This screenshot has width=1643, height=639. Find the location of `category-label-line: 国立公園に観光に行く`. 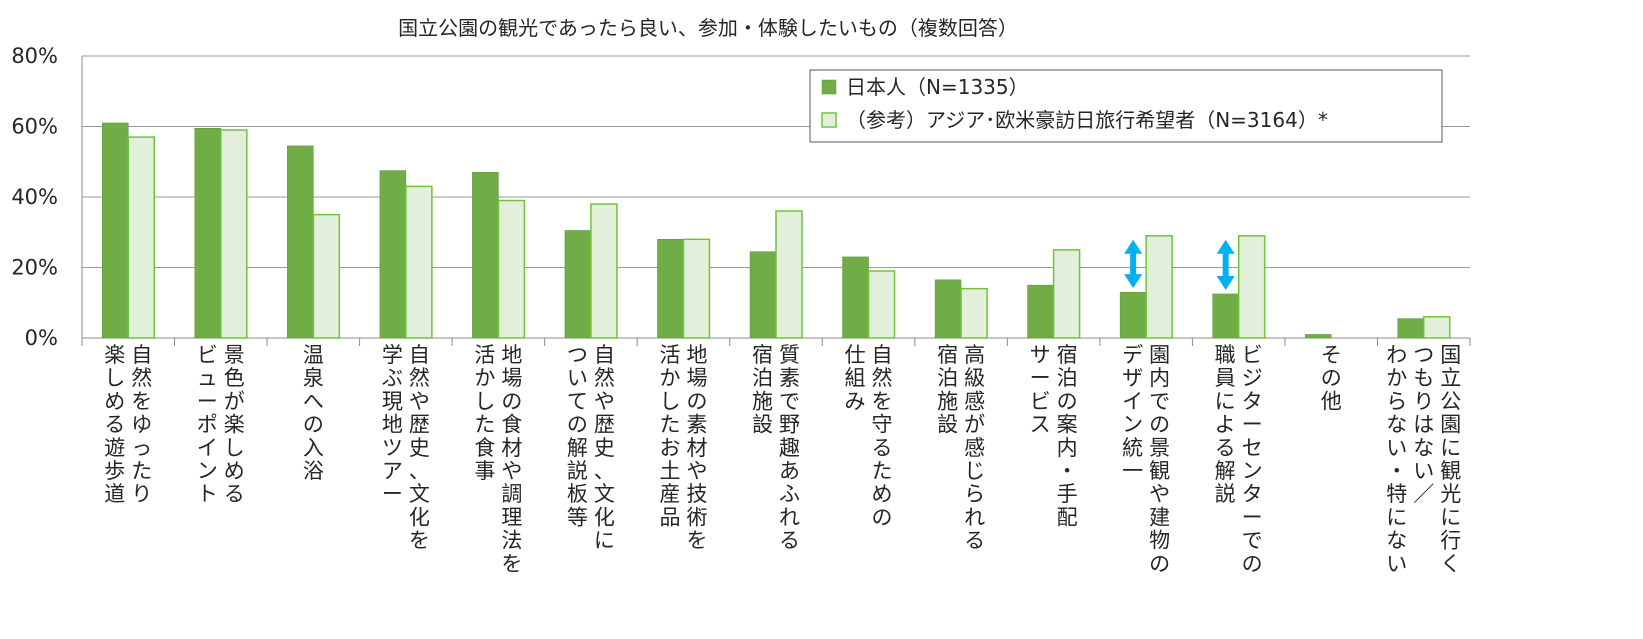

category-label-line: 国立公園に観光に行く is located at coordinates (1450, 459).